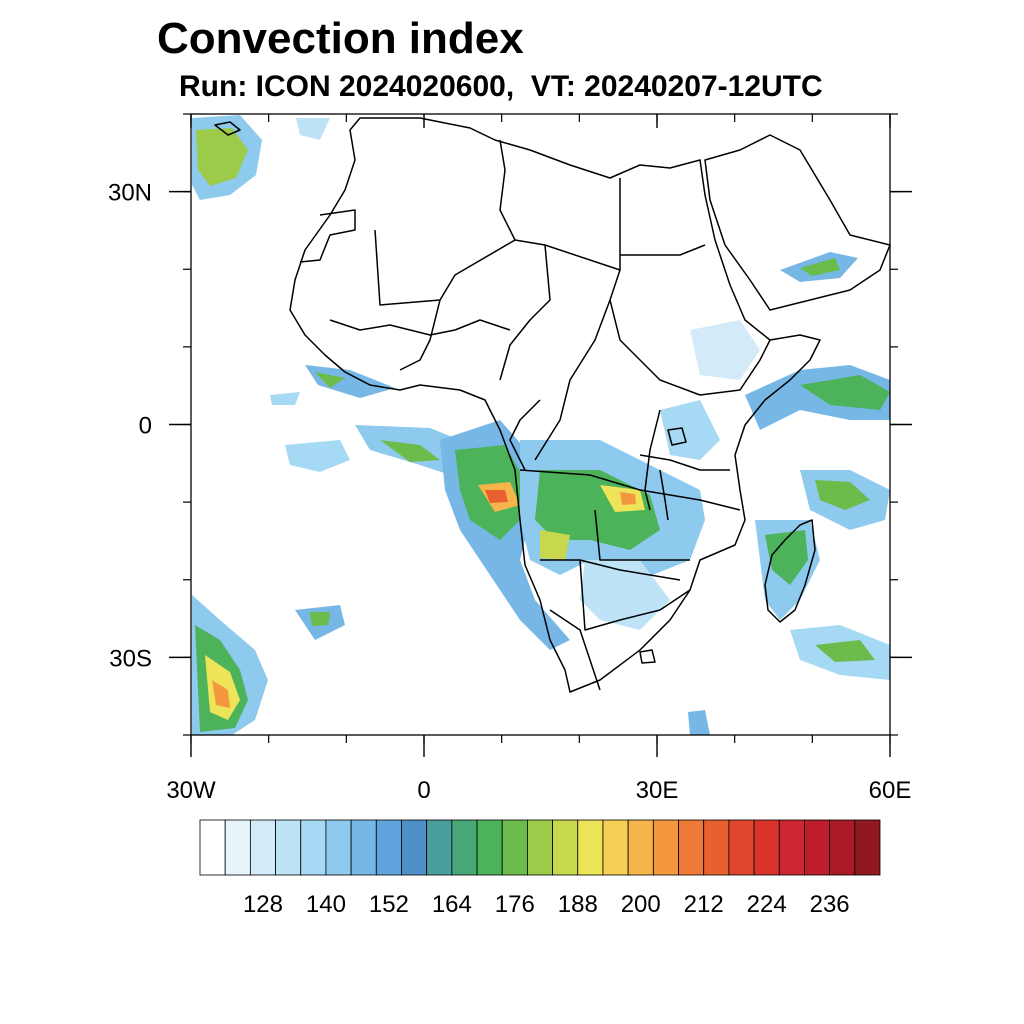  What do you see at coordinates (423, 790) in the screenshot?
I see `x-tick-label: 0` at bounding box center [423, 790].